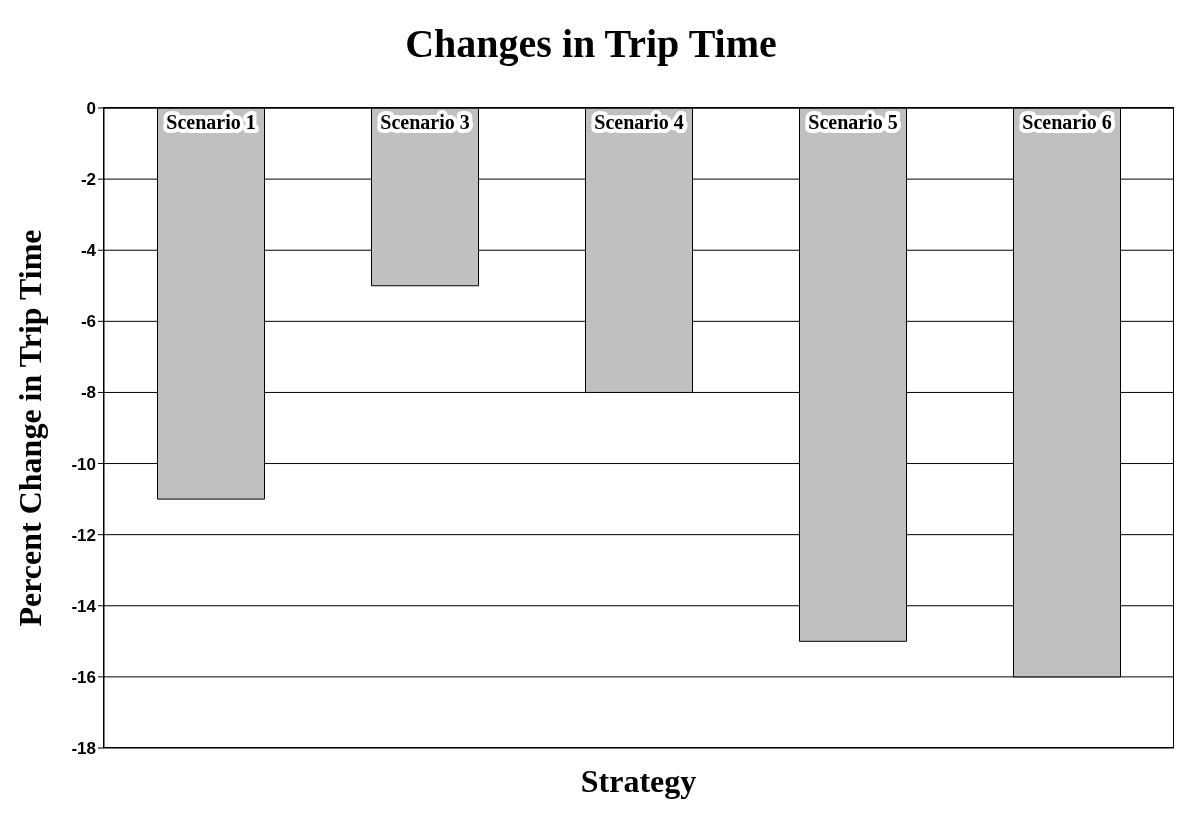 This screenshot has height=821, width=1182. What do you see at coordinates (83, 535) in the screenshot?
I see `y-tick-label: -12` at bounding box center [83, 535].